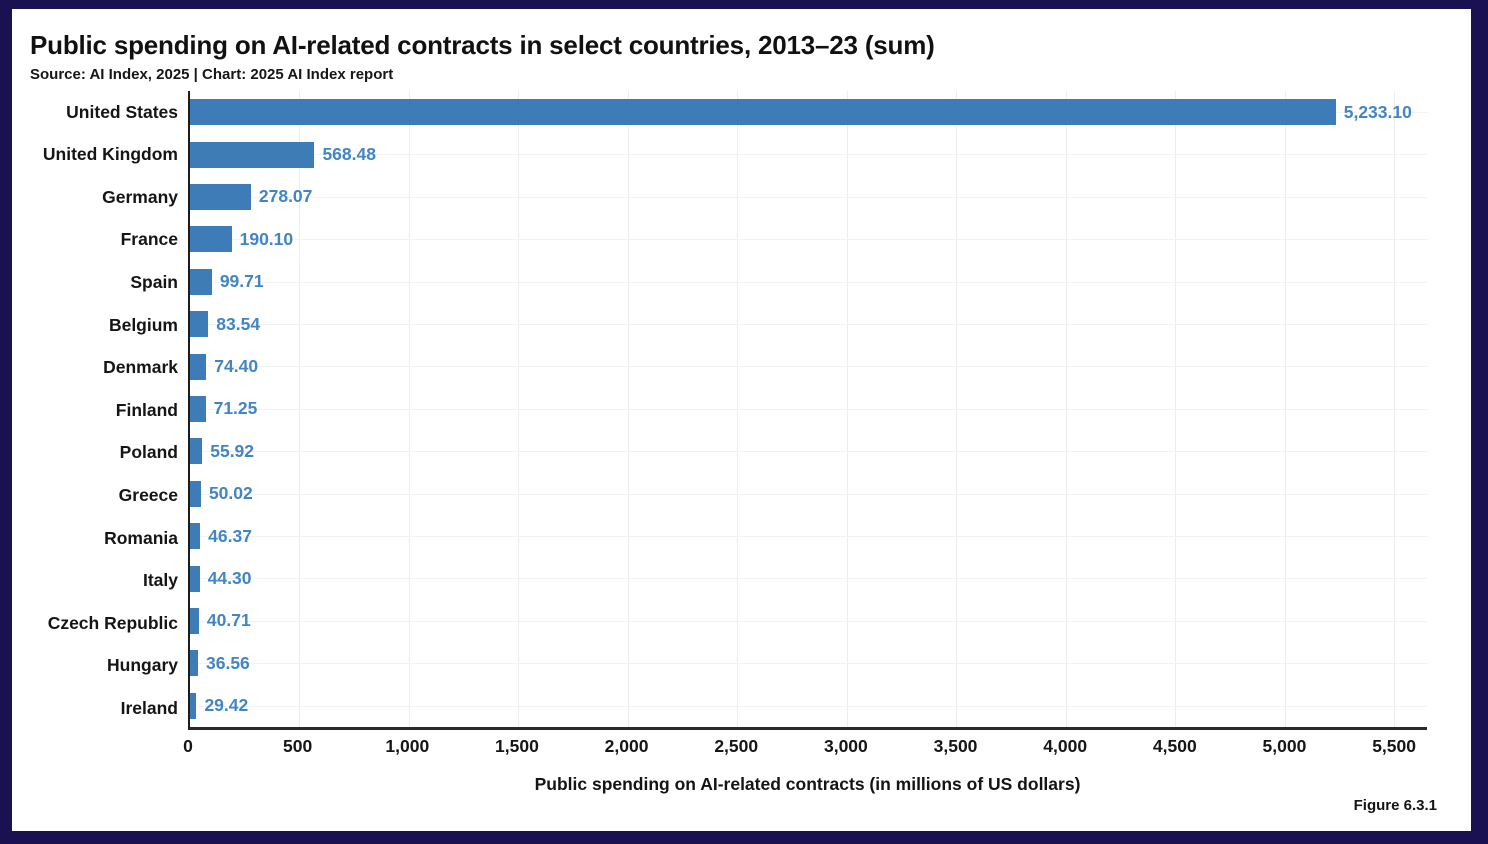  I want to click on figure-number: Figure 6.3.1, so click(1395, 805).